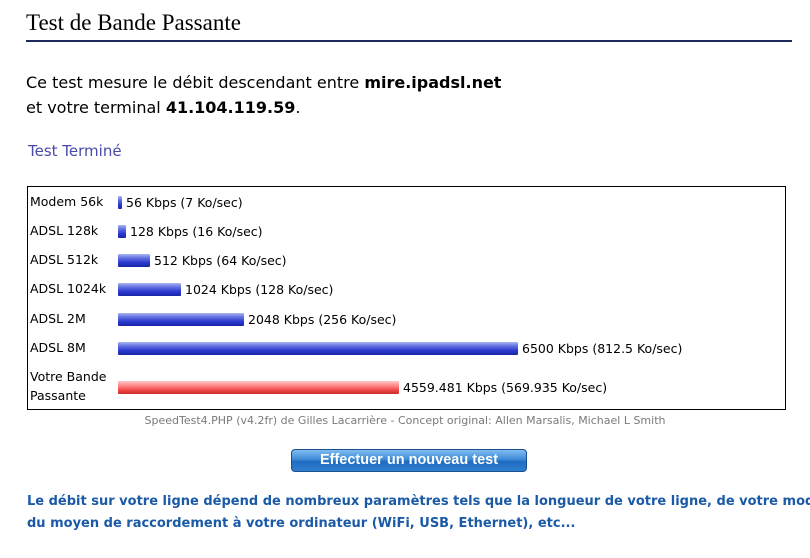  What do you see at coordinates (58, 395) in the screenshot?
I see `result-label-line-2: Passante` at bounding box center [58, 395].